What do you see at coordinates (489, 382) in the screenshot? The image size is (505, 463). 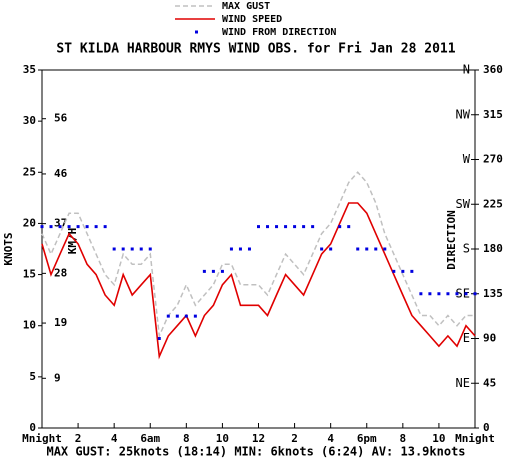 I see `y2-tick-label: 45` at bounding box center [489, 382].